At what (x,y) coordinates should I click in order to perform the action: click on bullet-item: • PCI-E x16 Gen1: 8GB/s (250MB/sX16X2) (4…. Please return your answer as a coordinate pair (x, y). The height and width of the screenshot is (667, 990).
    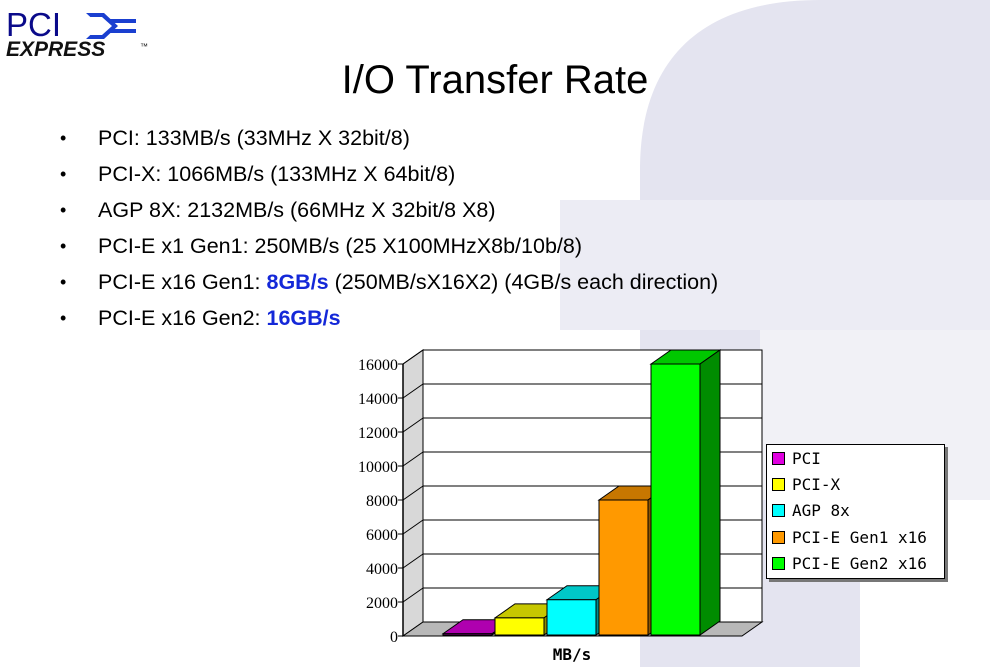
    Looking at the image, I should click on (387, 282).